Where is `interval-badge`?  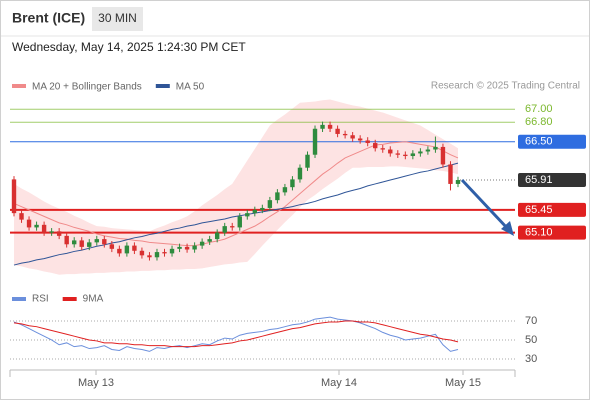 interval-badge is located at coordinates (117, 19).